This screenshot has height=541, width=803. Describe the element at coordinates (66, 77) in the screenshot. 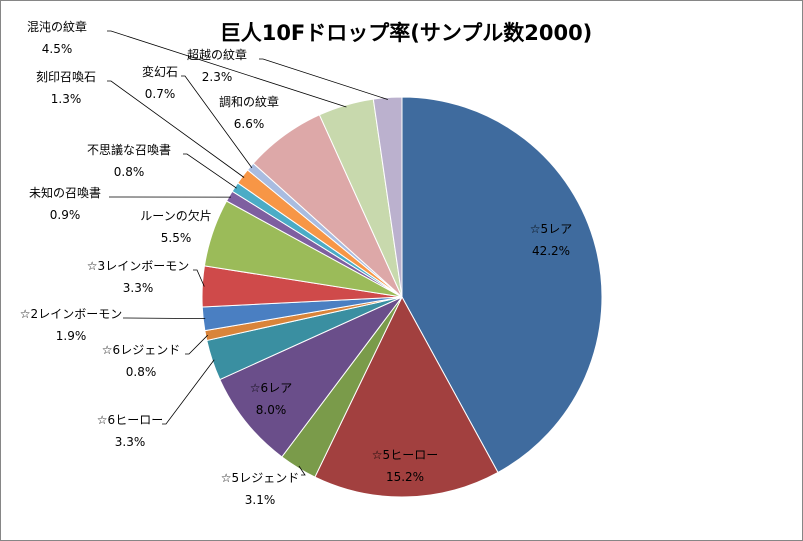

I see `slice-label: 刻印召喚石` at that location.